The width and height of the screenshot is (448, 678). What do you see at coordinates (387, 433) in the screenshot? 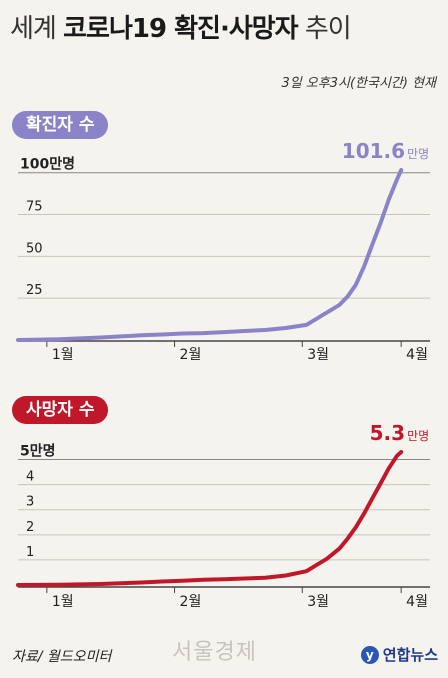
I see `deaths-end-value: 5.3` at bounding box center [387, 433].